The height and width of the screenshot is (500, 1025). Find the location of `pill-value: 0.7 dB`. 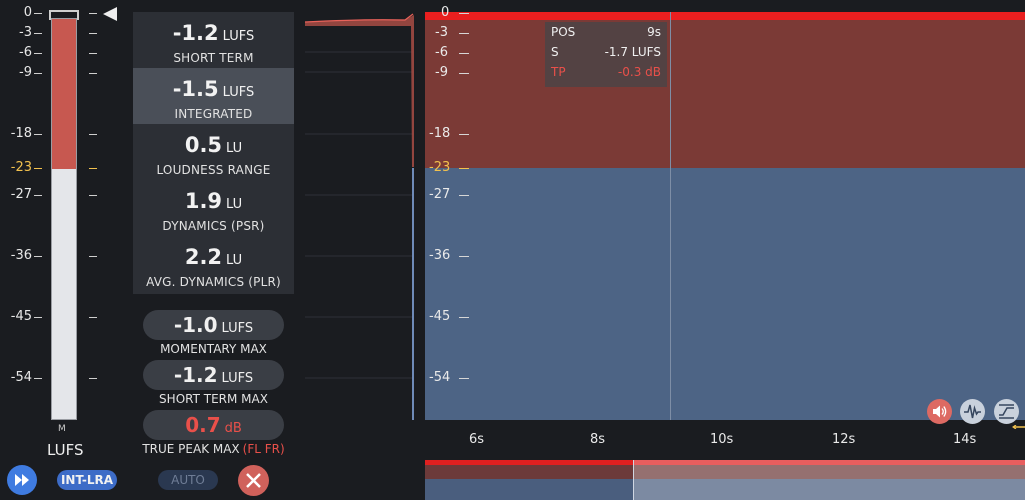

pill-value: 0.7 dB is located at coordinates (213, 427).